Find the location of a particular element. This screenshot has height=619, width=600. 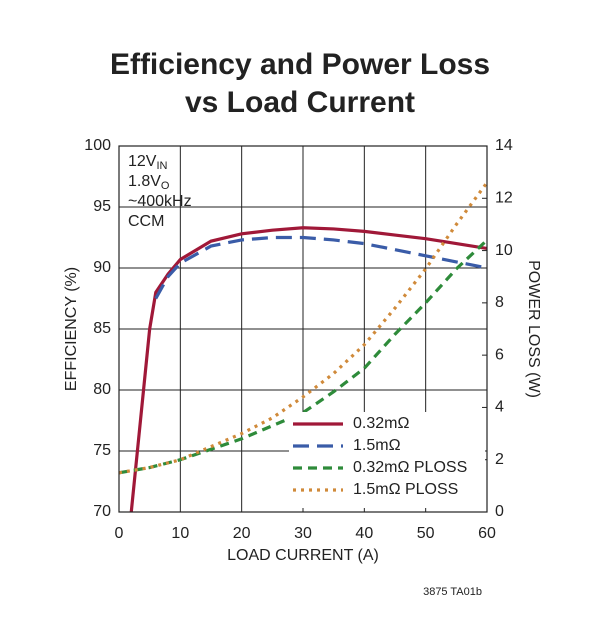

y-tick-label: 90 is located at coordinates (102, 267).